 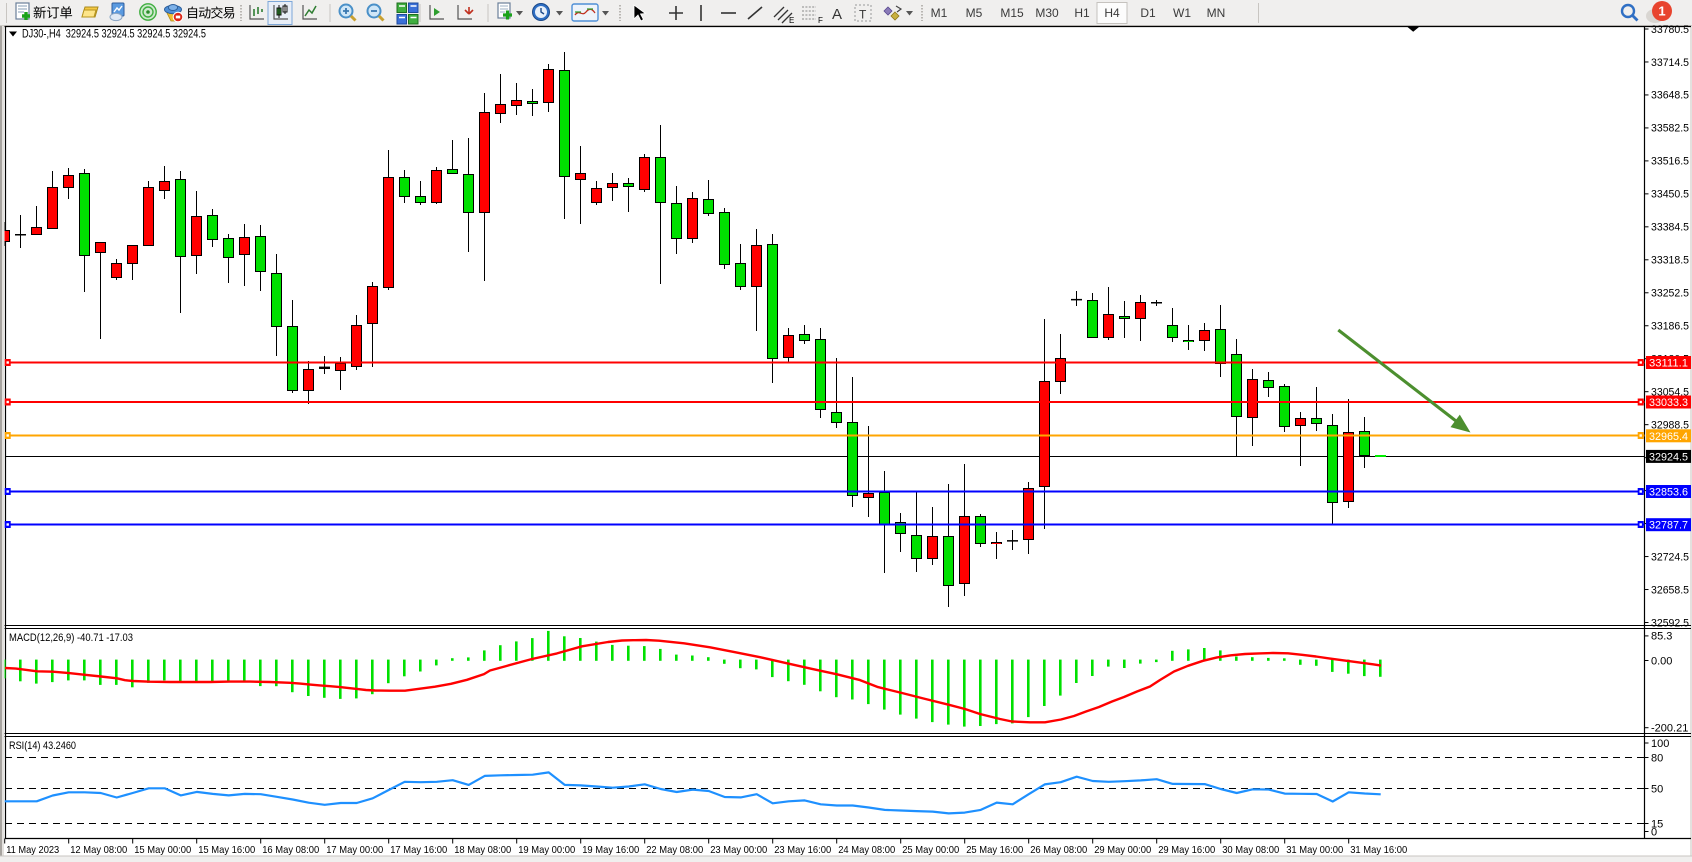 I want to click on svg-text: 33054.5, so click(x=1670, y=392).